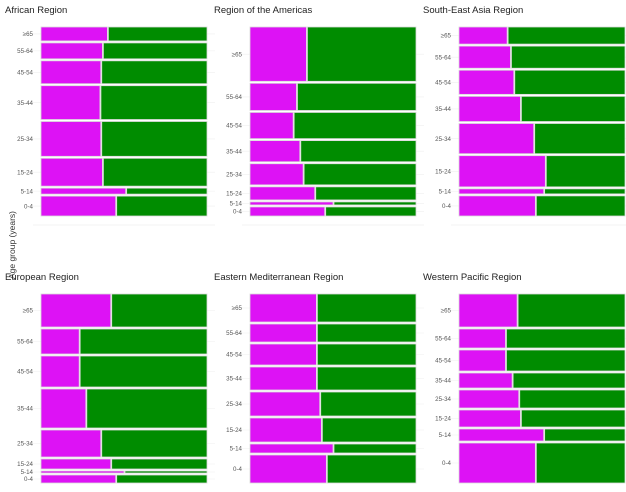 The width and height of the screenshot is (626, 492). Describe the element at coordinates (278, 277) in the screenshot. I see `panel-title: Eastern Mediterranean Region` at that location.